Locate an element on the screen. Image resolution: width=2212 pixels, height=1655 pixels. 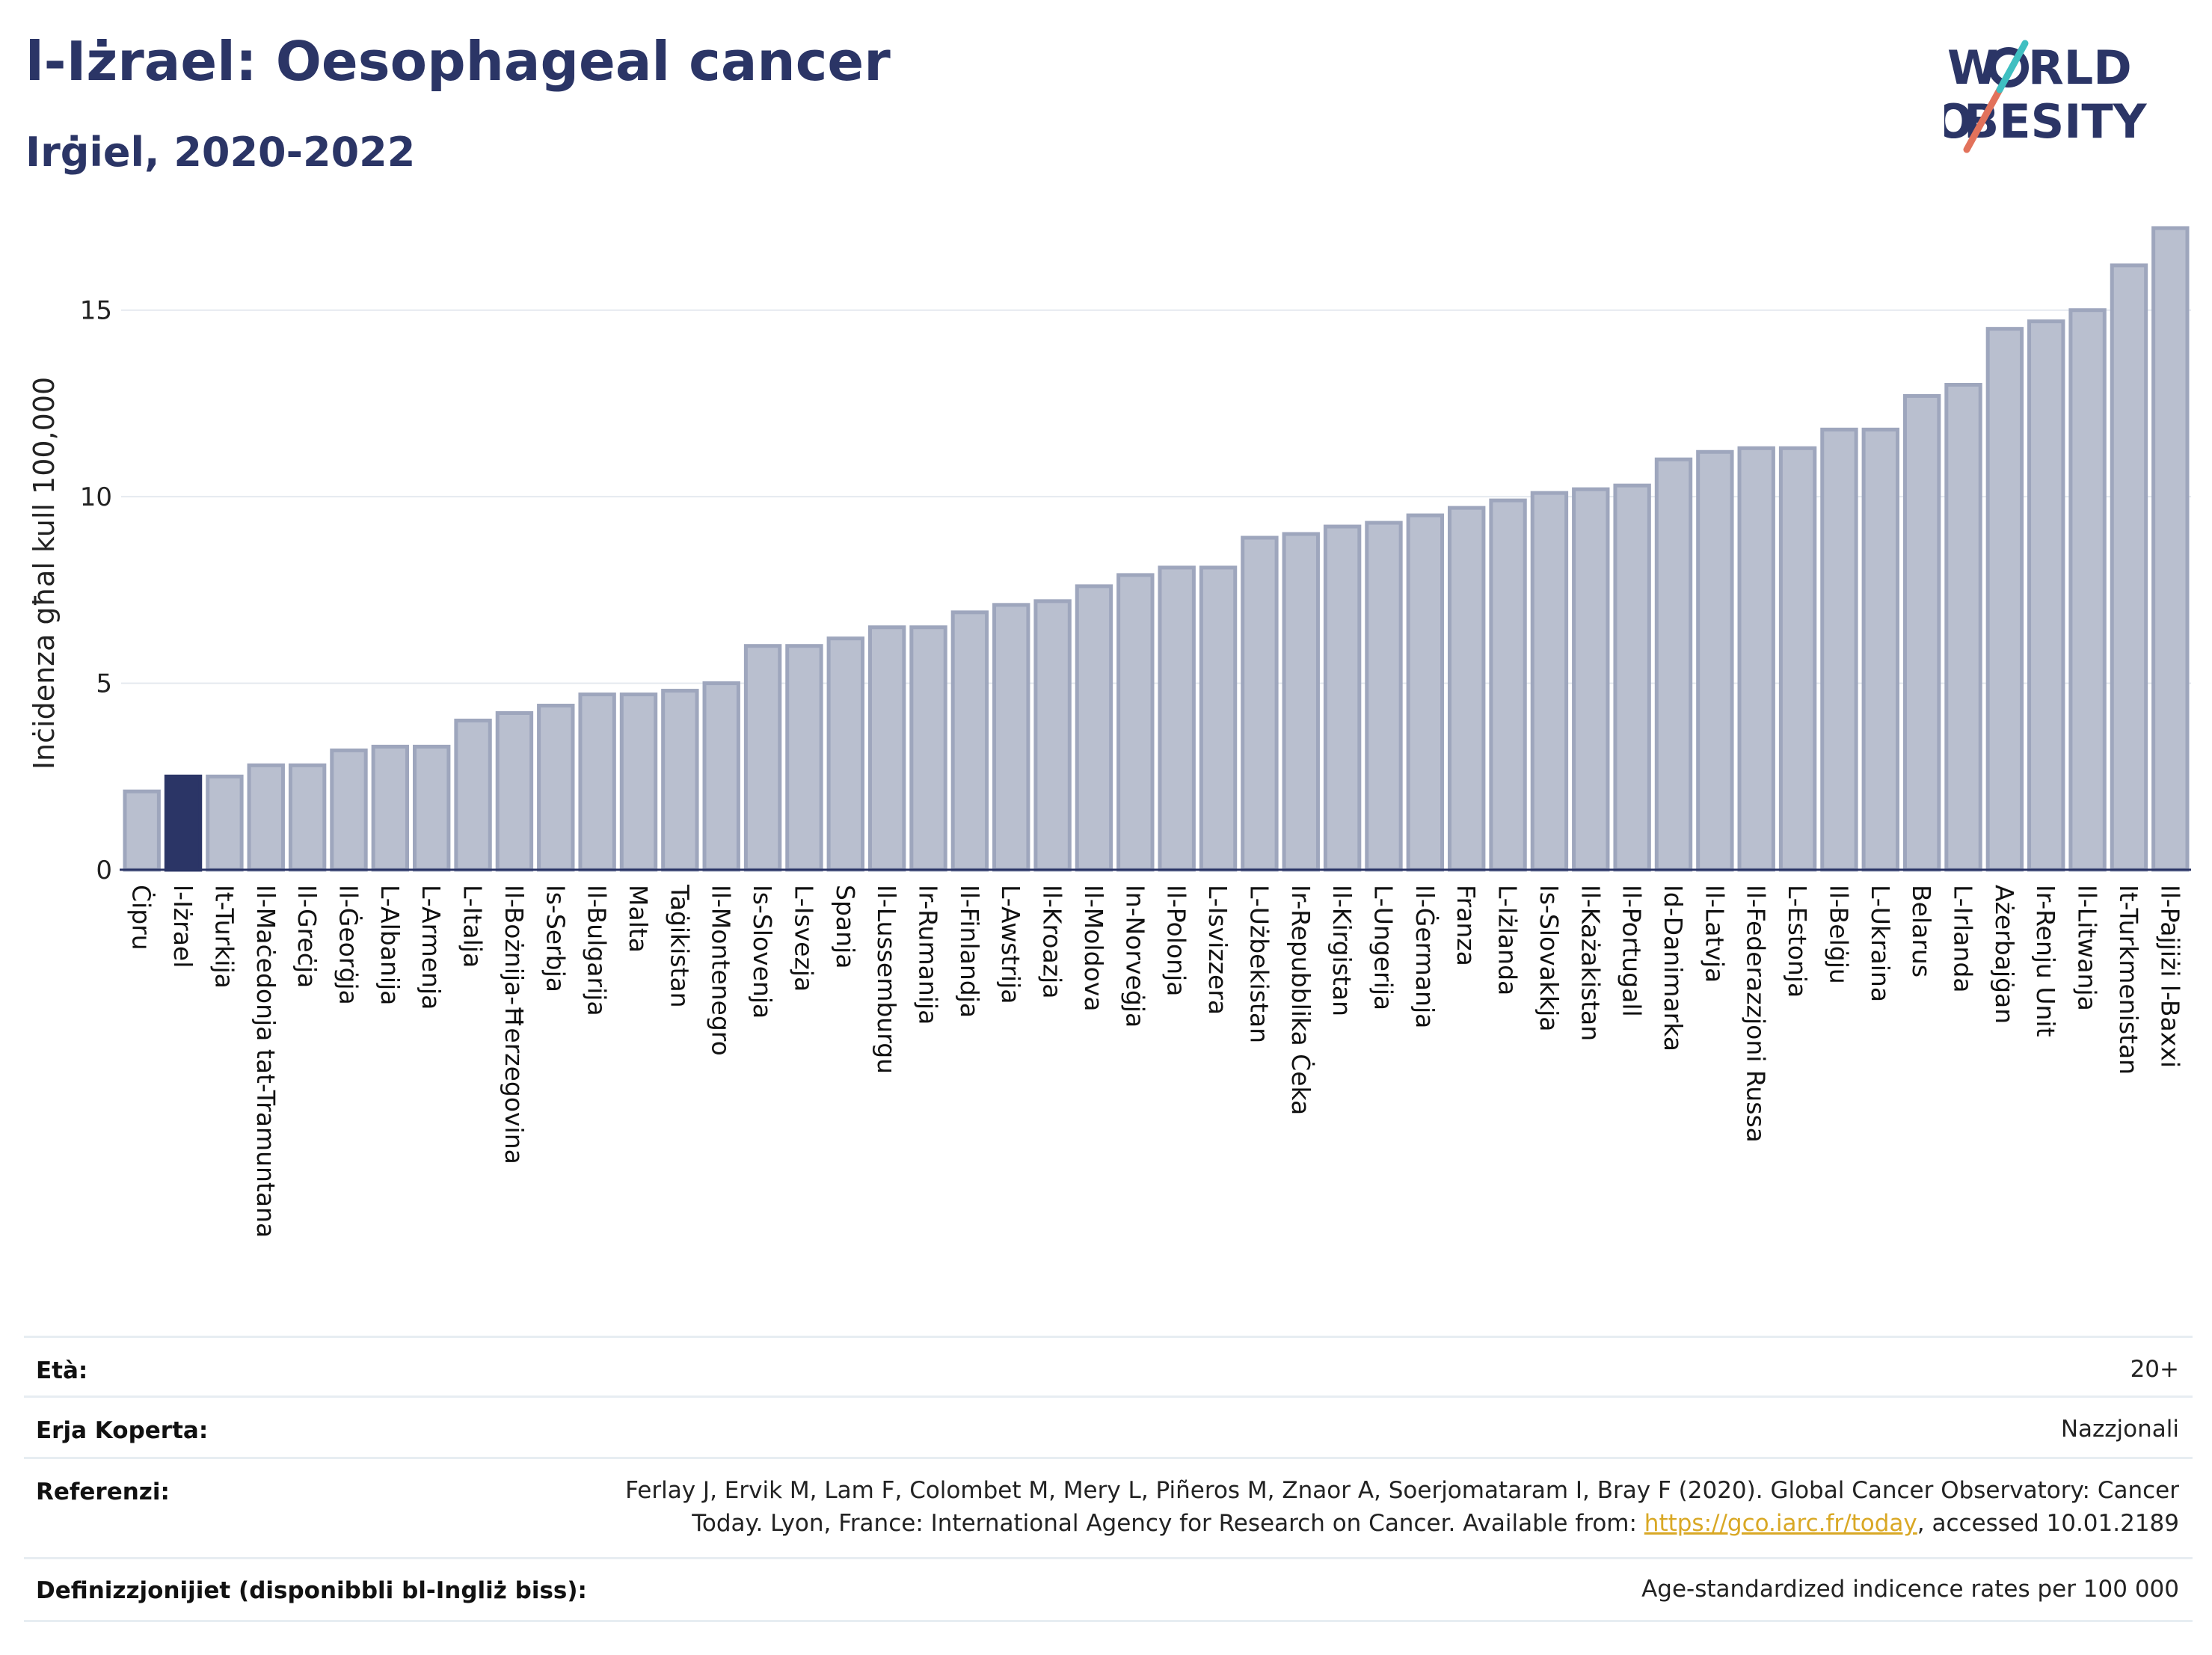
x-tick-label: Id-Danimarka is located at coordinates (1673, 968).